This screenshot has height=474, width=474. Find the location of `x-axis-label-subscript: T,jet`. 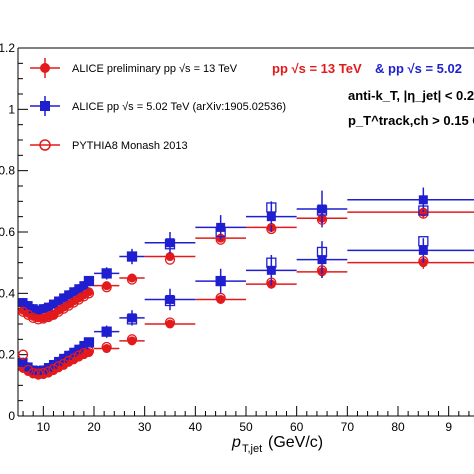

x-axis-label-subscript: T,jet is located at coordinates (252, 449).